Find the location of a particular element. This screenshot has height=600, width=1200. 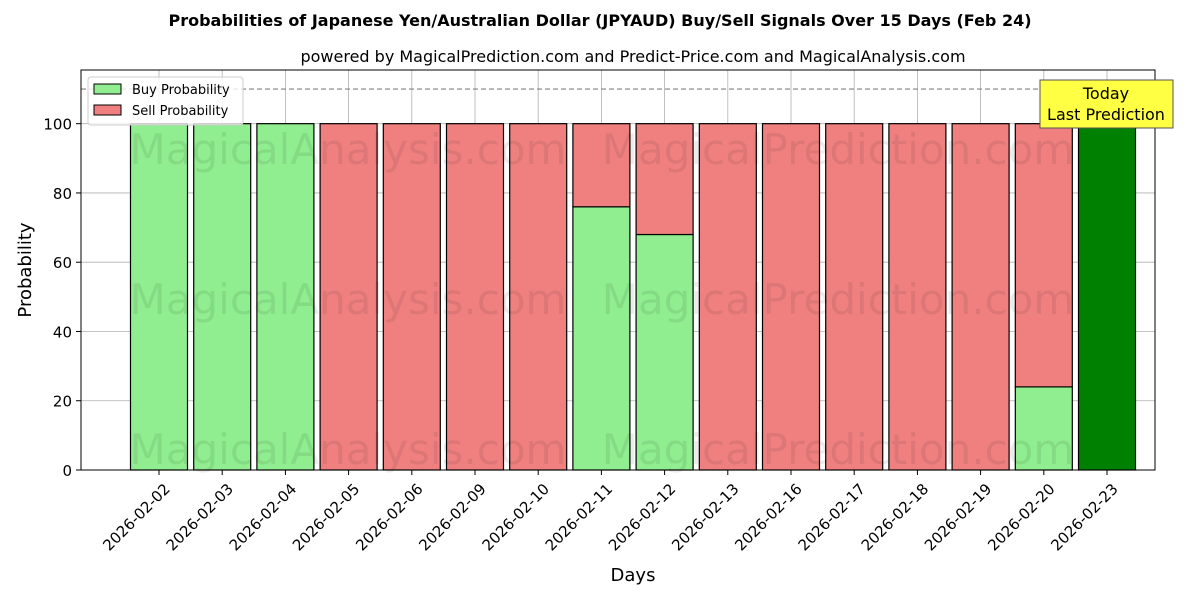

x-tick-label: 2026-02-04 is located at coordinates (263, 517).